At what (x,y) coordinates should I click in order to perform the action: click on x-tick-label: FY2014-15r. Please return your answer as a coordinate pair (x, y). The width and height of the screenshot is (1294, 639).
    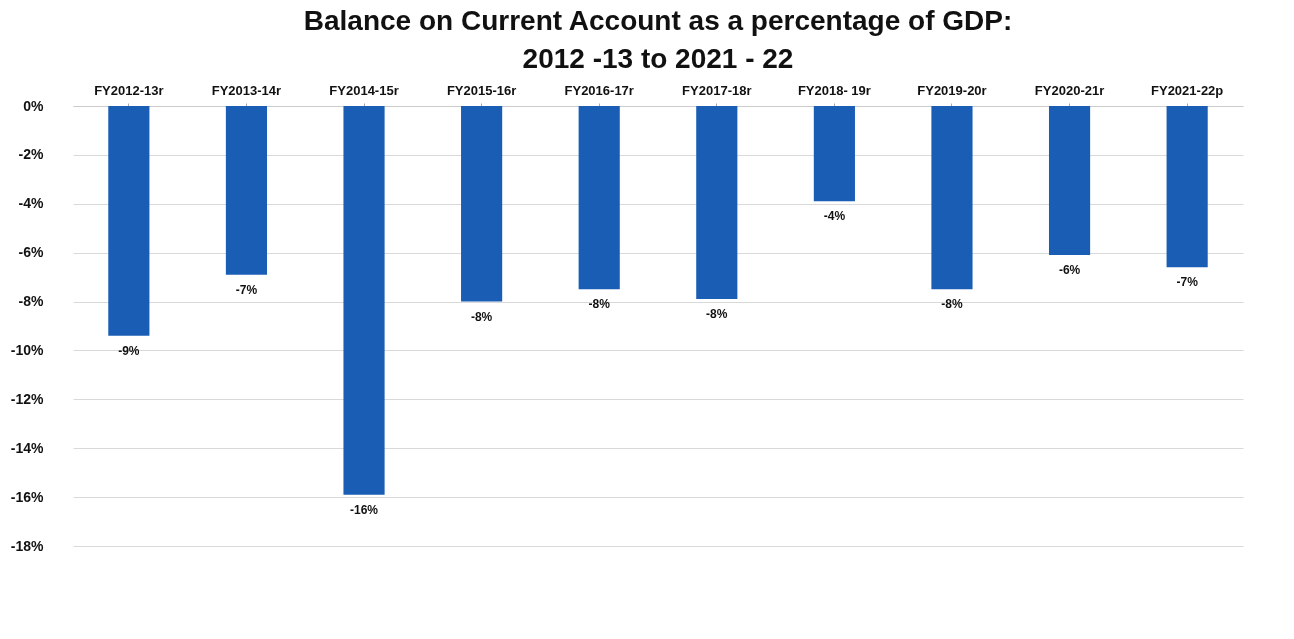
    Looking at the image, I should click on (364, 90).